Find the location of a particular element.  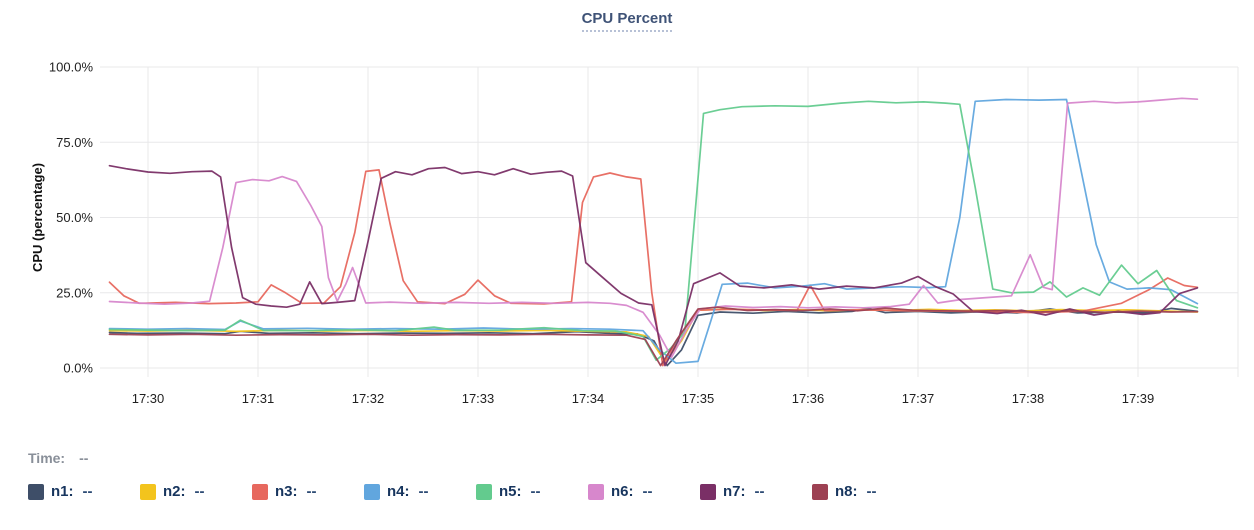

x-tick-label: 17:39 is located at coordinates (1138, 398).